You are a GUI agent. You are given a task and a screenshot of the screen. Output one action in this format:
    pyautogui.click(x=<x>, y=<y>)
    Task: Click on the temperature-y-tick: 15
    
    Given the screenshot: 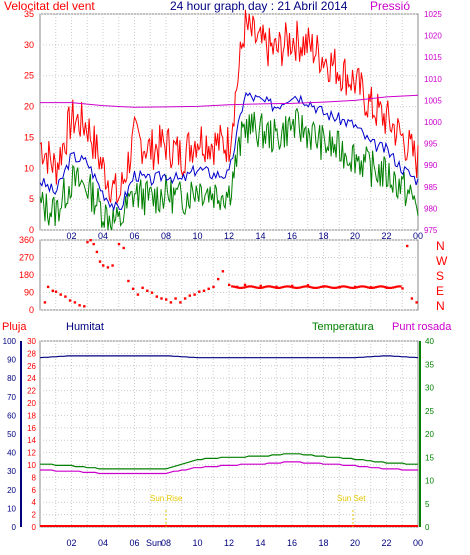 What is the action you would take?
    pyautogui.click(x=429, y=457)
    